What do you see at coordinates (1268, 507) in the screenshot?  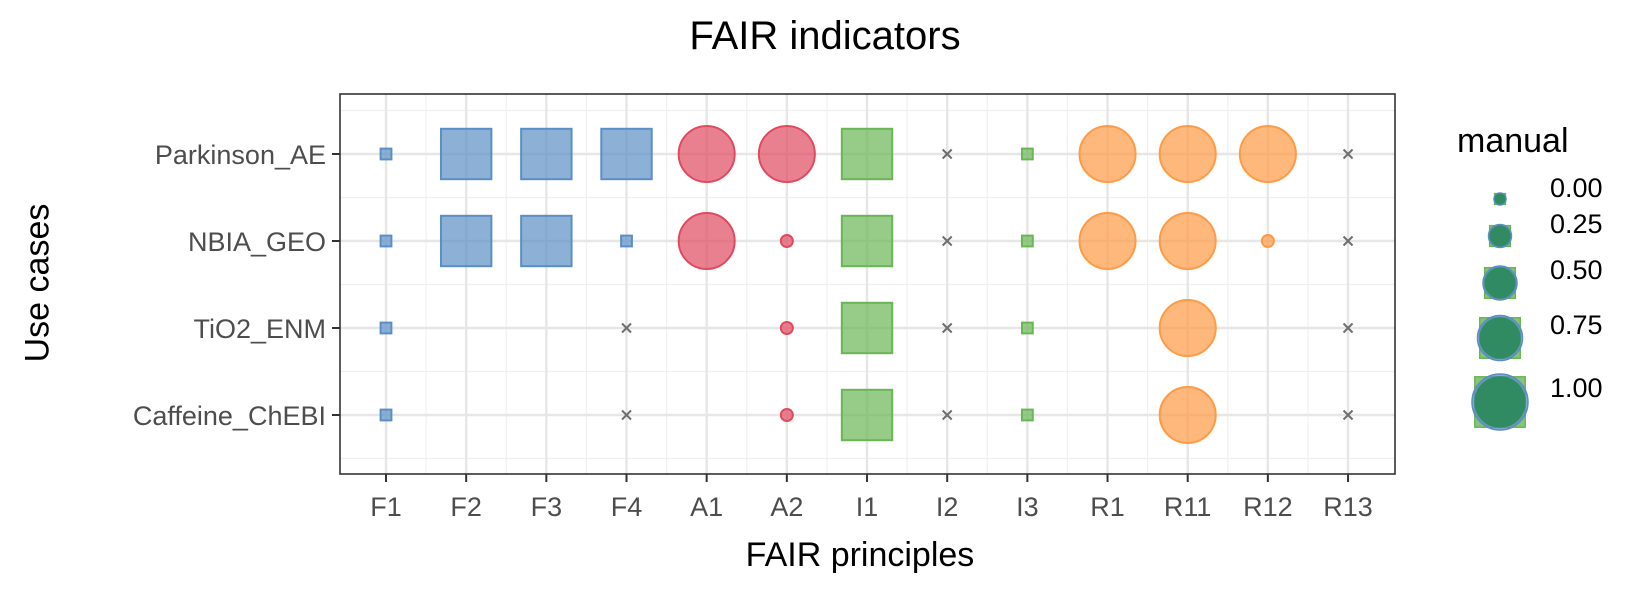 I see `x-tick-label: R12` at bounding box center [1268, 507].